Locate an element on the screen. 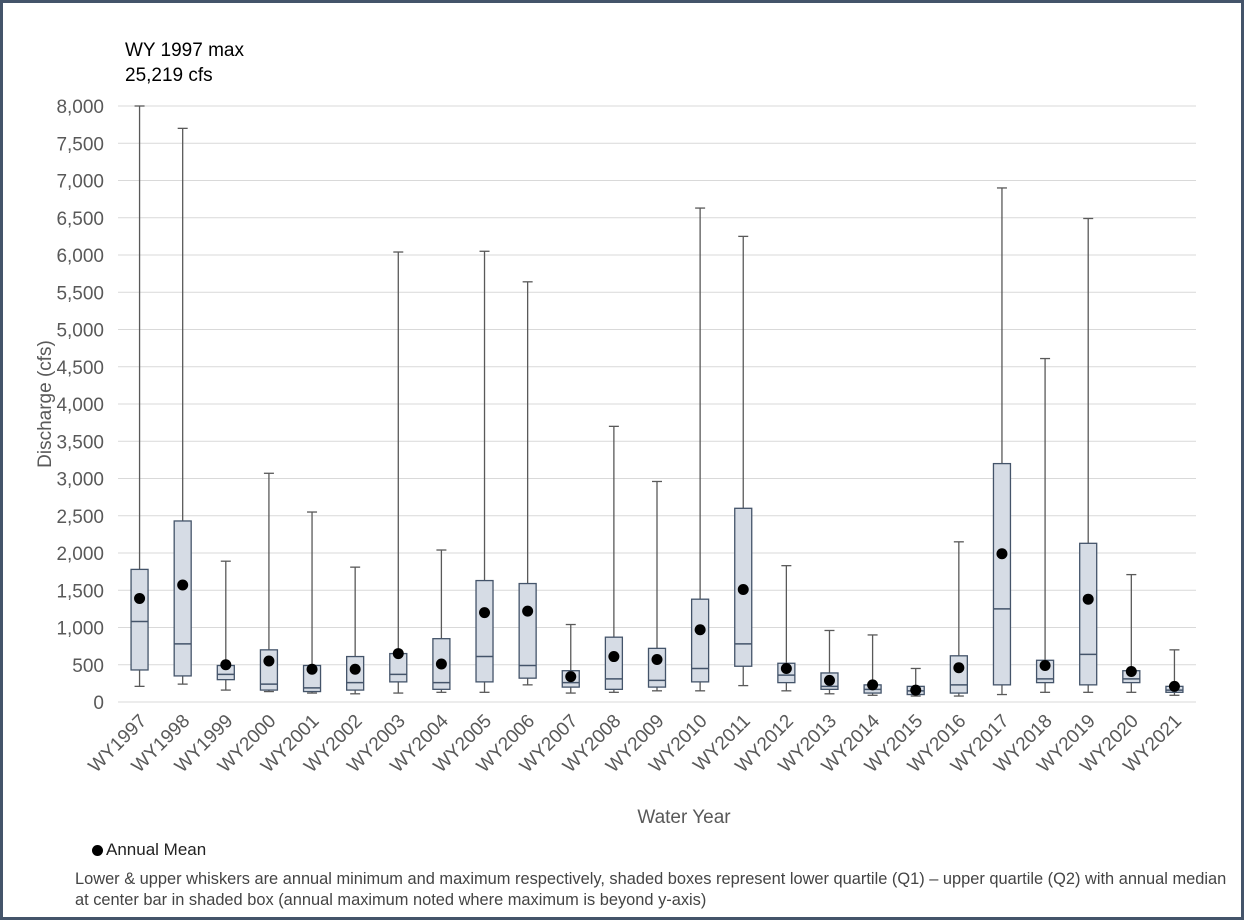  box-WY2009 is located at coordinates (657, 586).